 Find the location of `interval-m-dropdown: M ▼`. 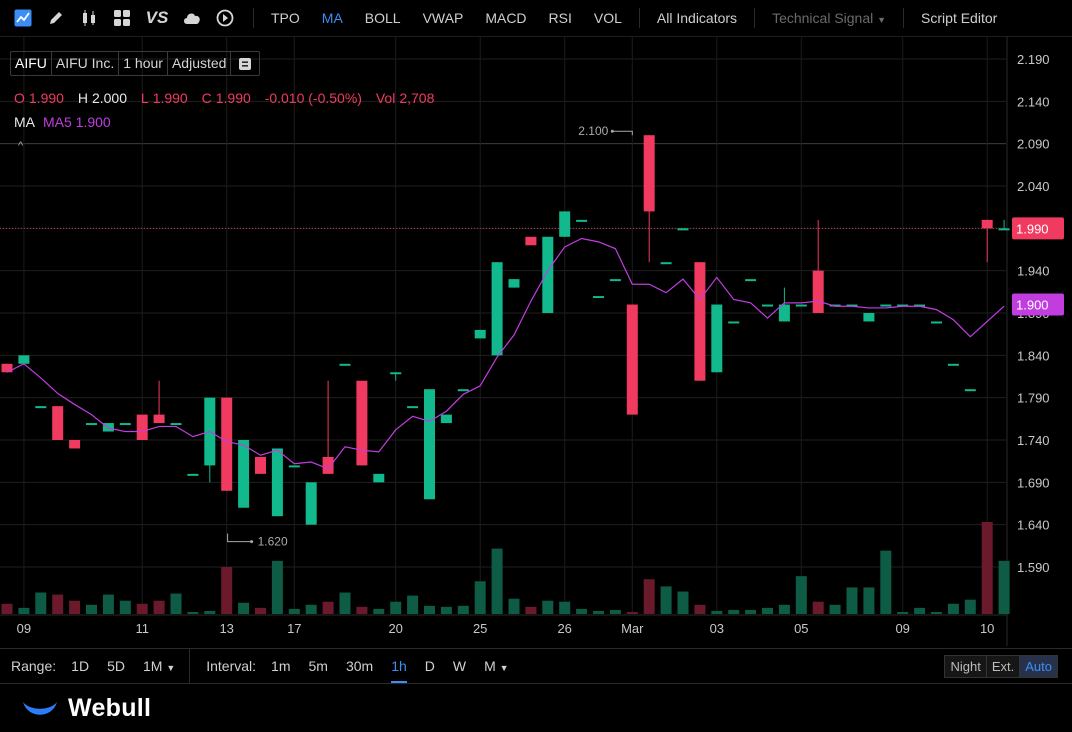

interval-m-dropdown: M ▼ is located at coordinates (496, 666).